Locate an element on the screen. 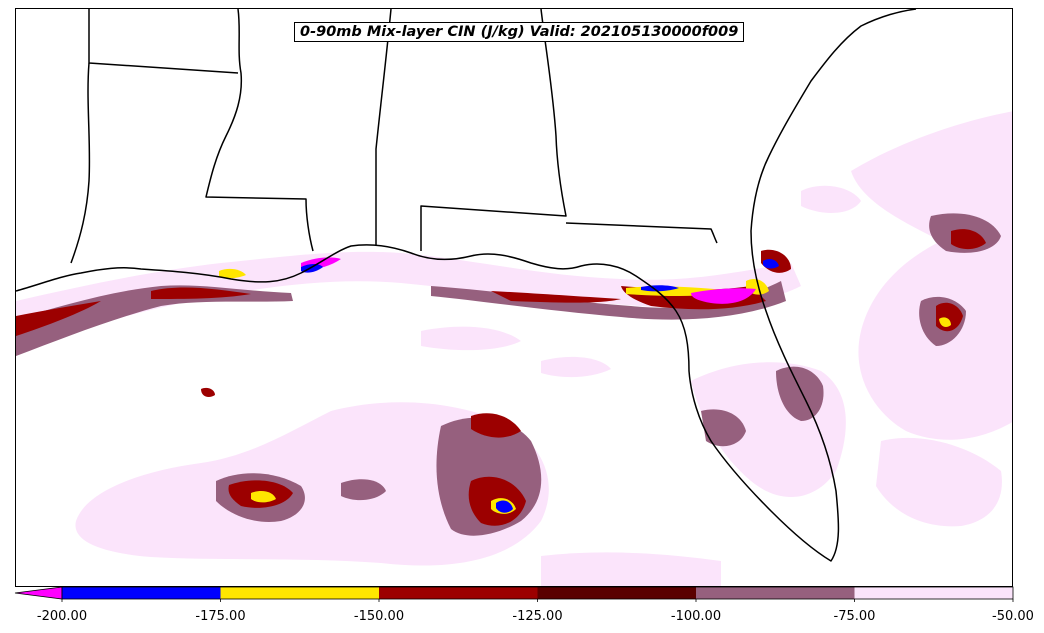 This screenshot has height=633, width=1044. colorbar-tick-label: -100.00 is located at coordinates (696, 616).